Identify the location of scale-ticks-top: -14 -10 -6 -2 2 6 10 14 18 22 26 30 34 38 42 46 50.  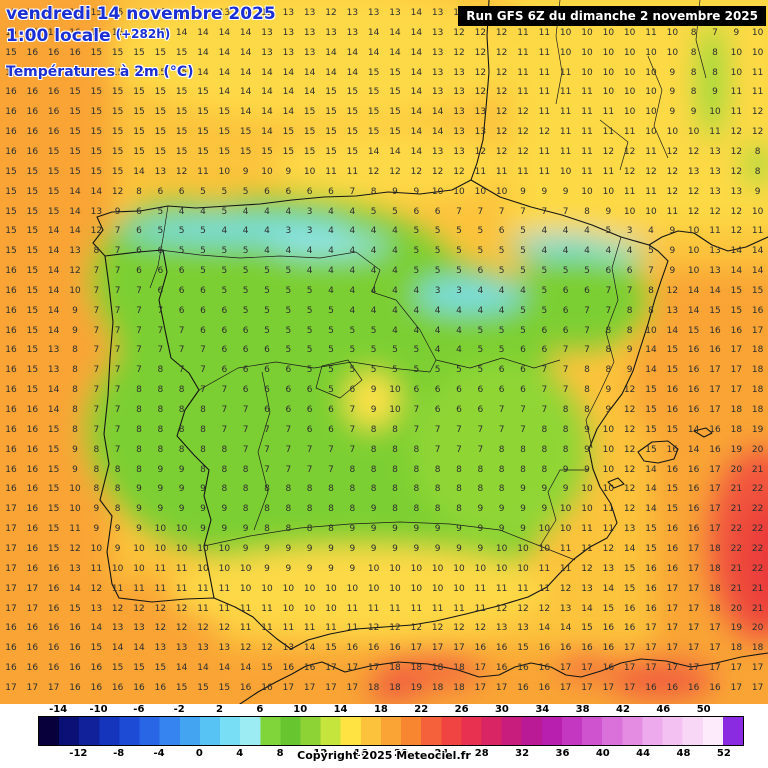
(380, 709).